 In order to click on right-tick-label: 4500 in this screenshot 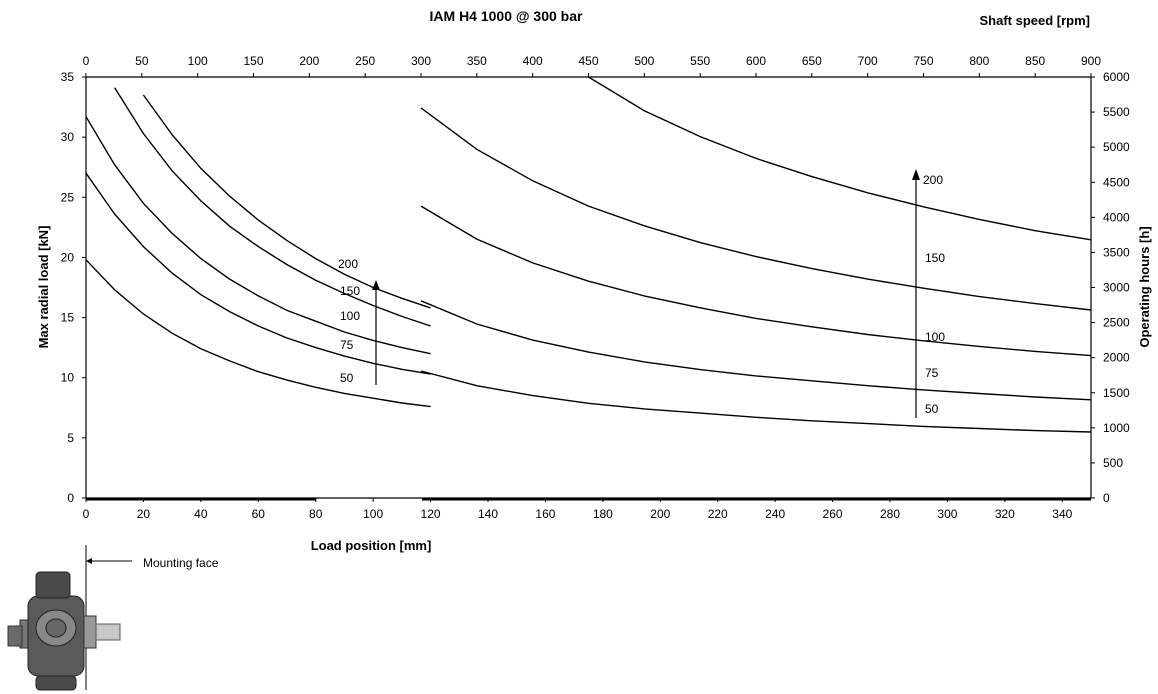, I will do `click(1116, 182)`.